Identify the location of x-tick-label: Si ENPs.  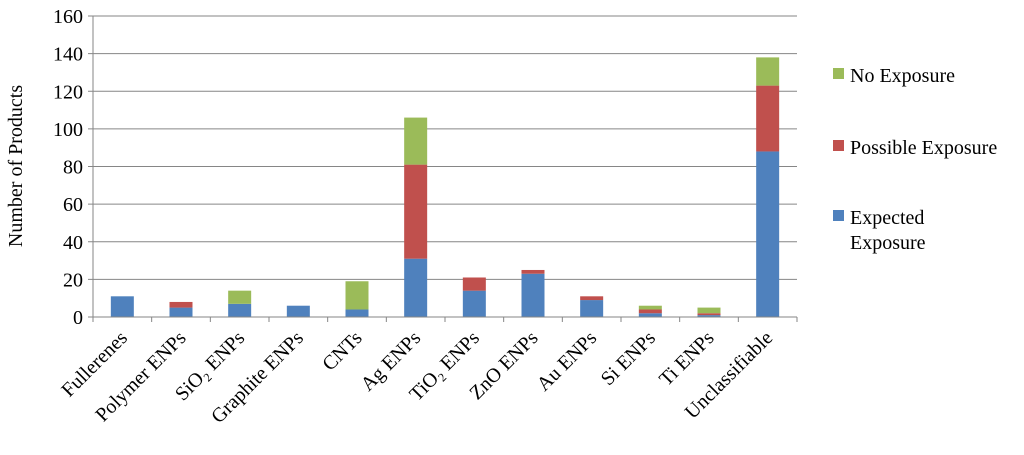
(628, 358).